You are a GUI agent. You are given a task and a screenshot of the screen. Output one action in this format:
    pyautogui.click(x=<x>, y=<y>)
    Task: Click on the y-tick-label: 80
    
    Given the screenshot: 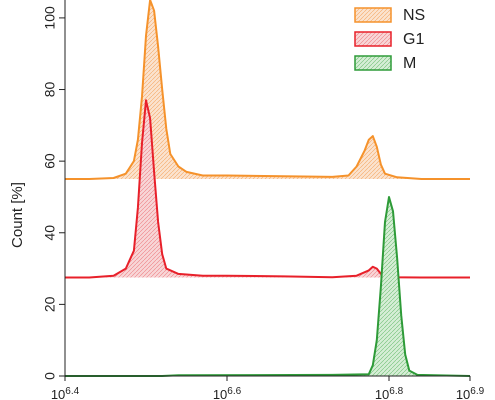 What is the action you would take?
    pyautogui.click(x=50, y=90)
    